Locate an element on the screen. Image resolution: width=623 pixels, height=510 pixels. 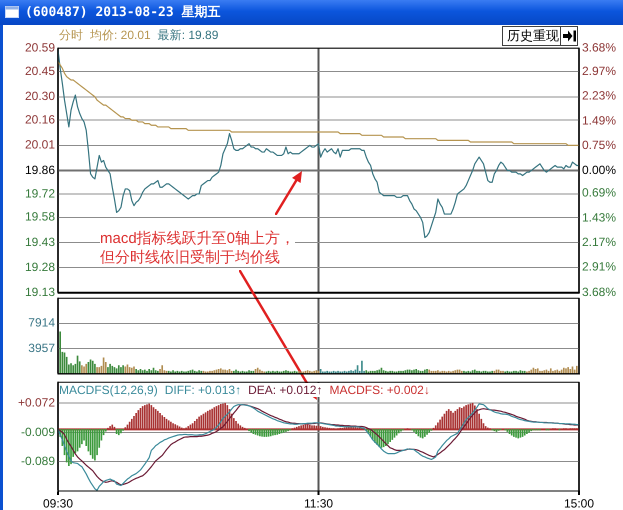
y2-tick-label: 2.17% is located at coordinates (599, 241).